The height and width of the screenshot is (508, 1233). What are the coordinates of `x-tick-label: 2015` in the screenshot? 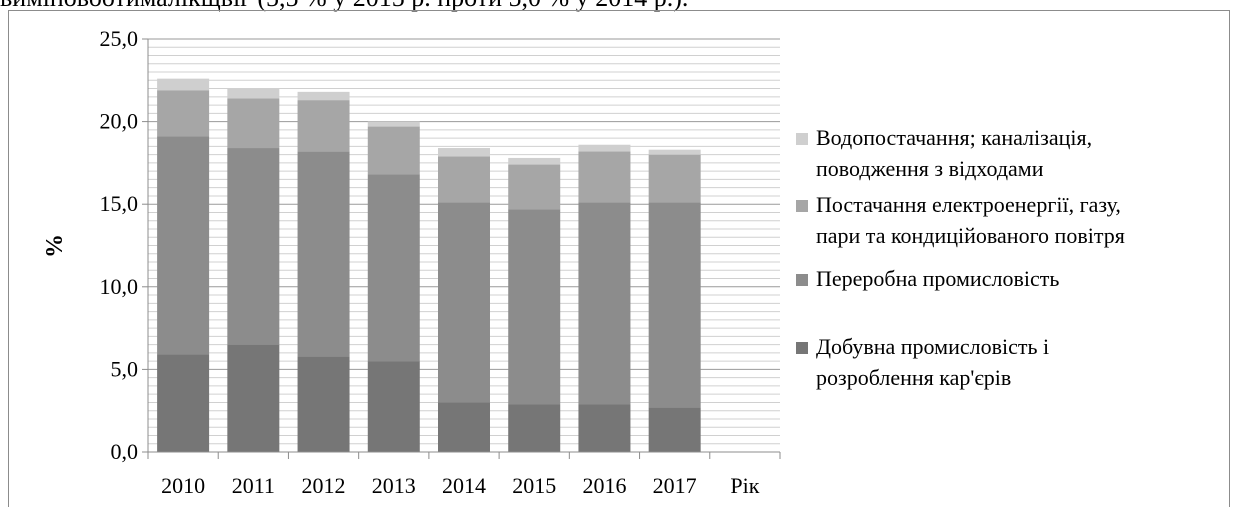 It's located at (534, 485).